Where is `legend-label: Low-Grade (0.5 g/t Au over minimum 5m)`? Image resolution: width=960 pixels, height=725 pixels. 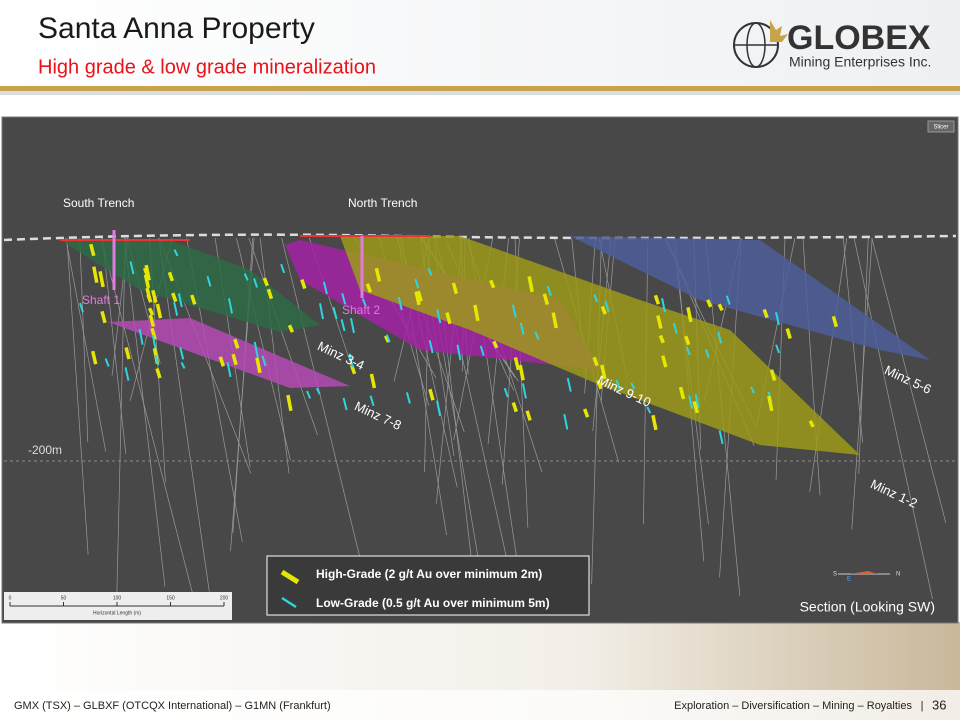 legend-label: Low-Grade (0.5 g/t Au over minimum 5m) is located at coordinates (433, 603).